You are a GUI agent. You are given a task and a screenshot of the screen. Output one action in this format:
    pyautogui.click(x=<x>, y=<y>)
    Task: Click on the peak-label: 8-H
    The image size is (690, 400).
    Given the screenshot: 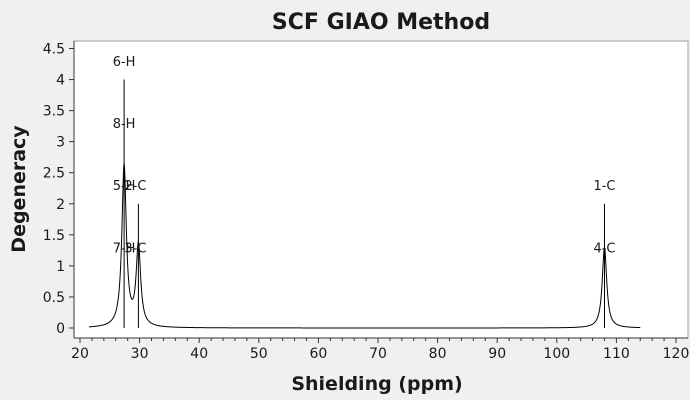 What is the action you would take?
    pyautogui.click(x=124, y=124)
    